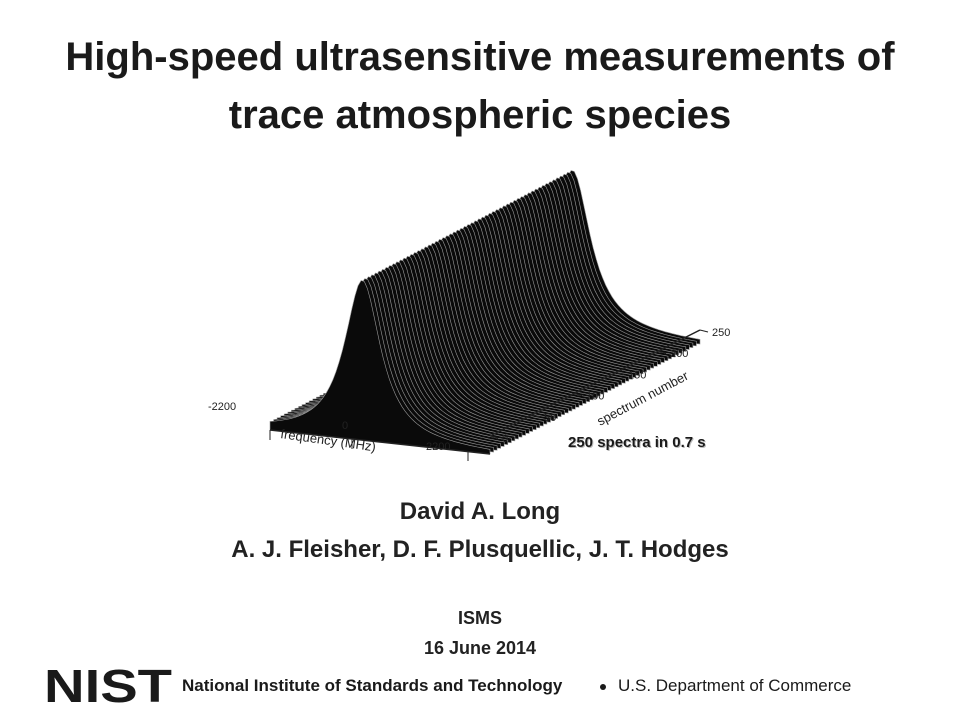 This screenshot has width=960, height=720. What do you see at coordinates (637, 442) in the screenshot?
I see `figure-caption: 250 spectra in 0.7 s` at bounding box center [637, 442].